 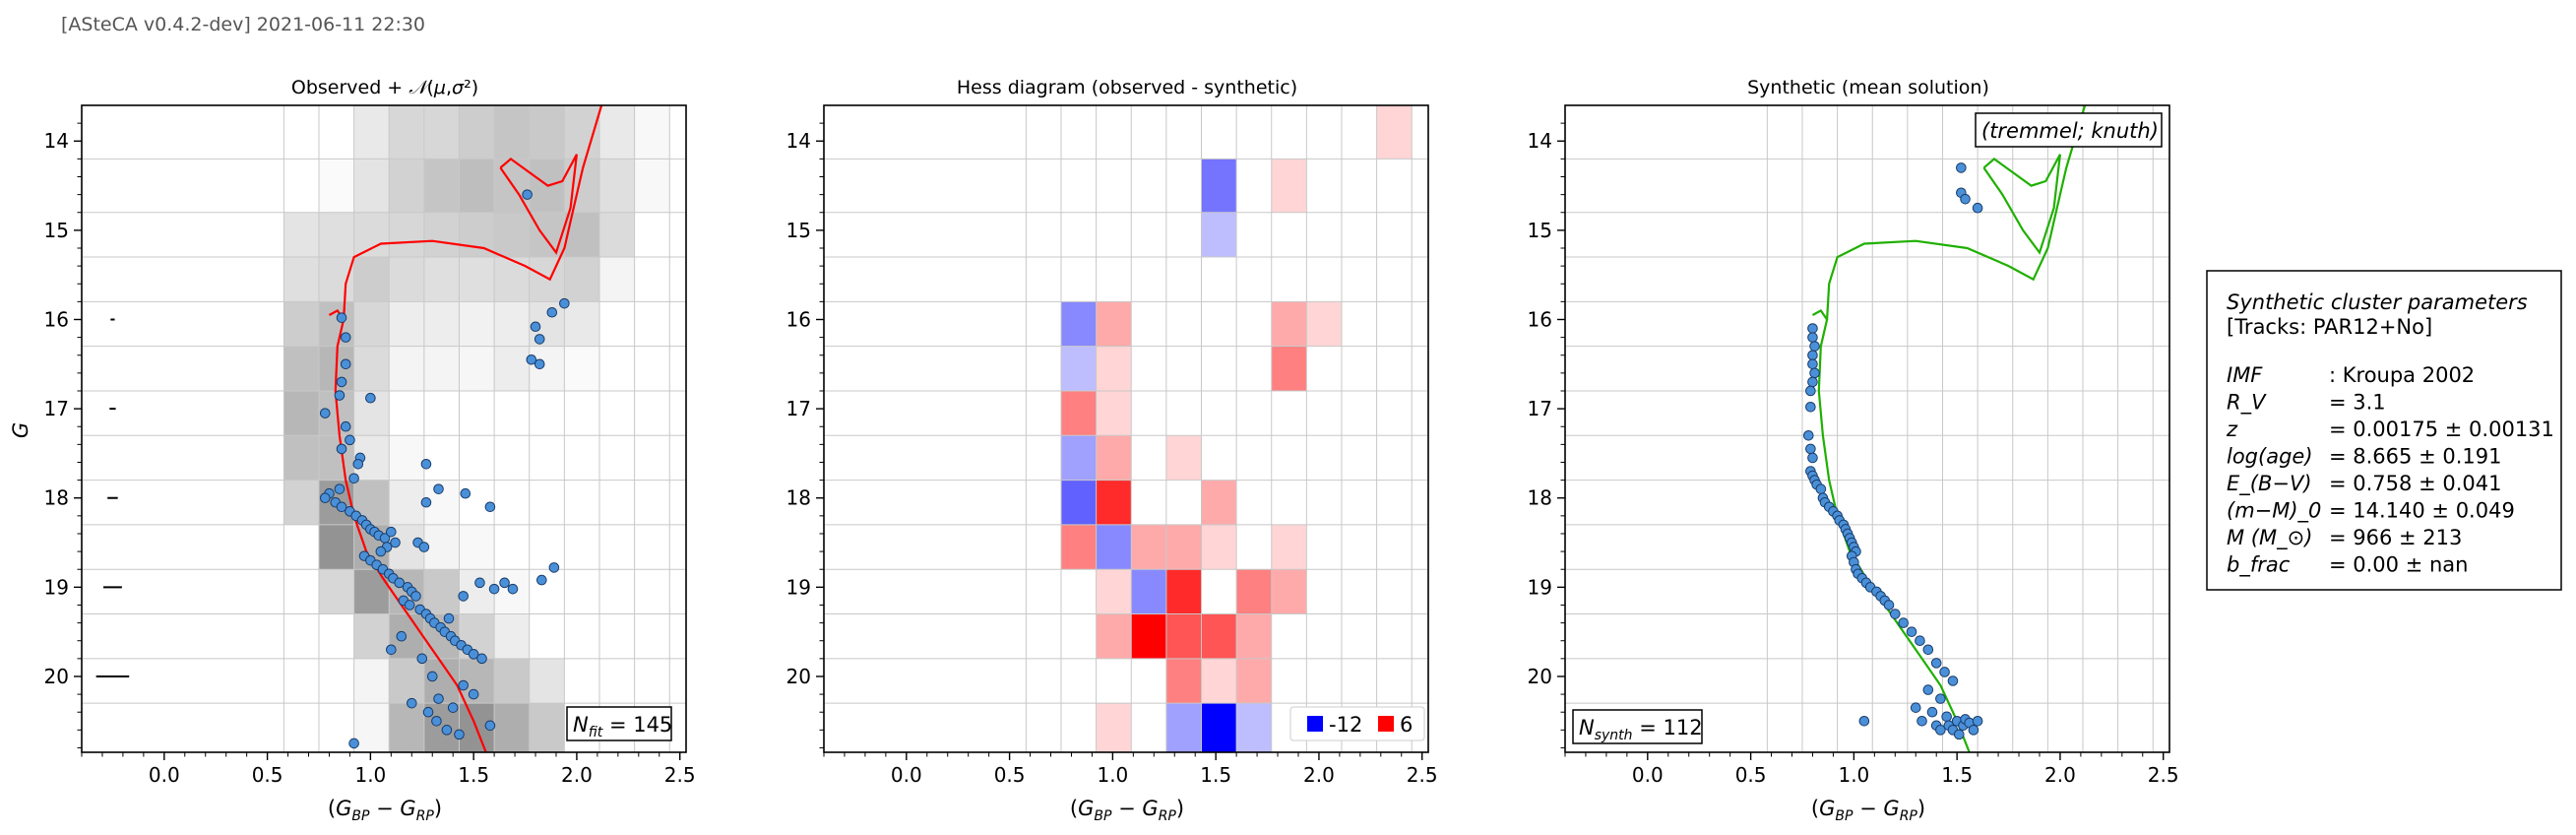 What do you see at coordinates (2329, 327) in the screenshot?
I see `params-tracks: [Tracks: PAR12+No]` at bounding box center [2329, 327].